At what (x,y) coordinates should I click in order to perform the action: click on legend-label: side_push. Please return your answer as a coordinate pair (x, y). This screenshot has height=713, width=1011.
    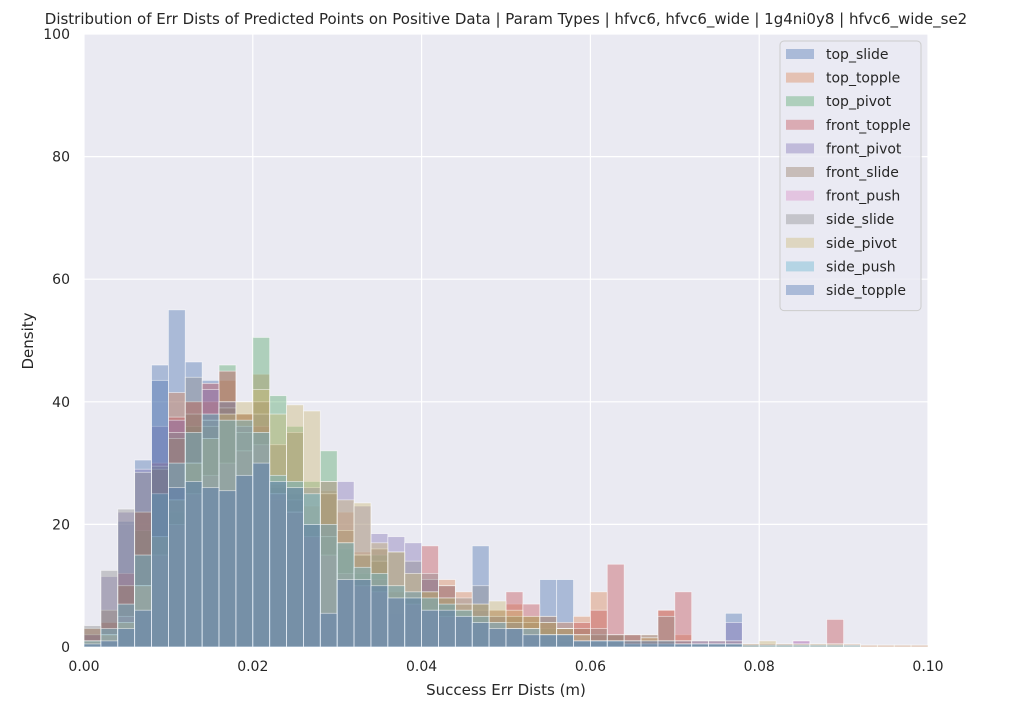
    Looking at the image, I should click on (861, 267).